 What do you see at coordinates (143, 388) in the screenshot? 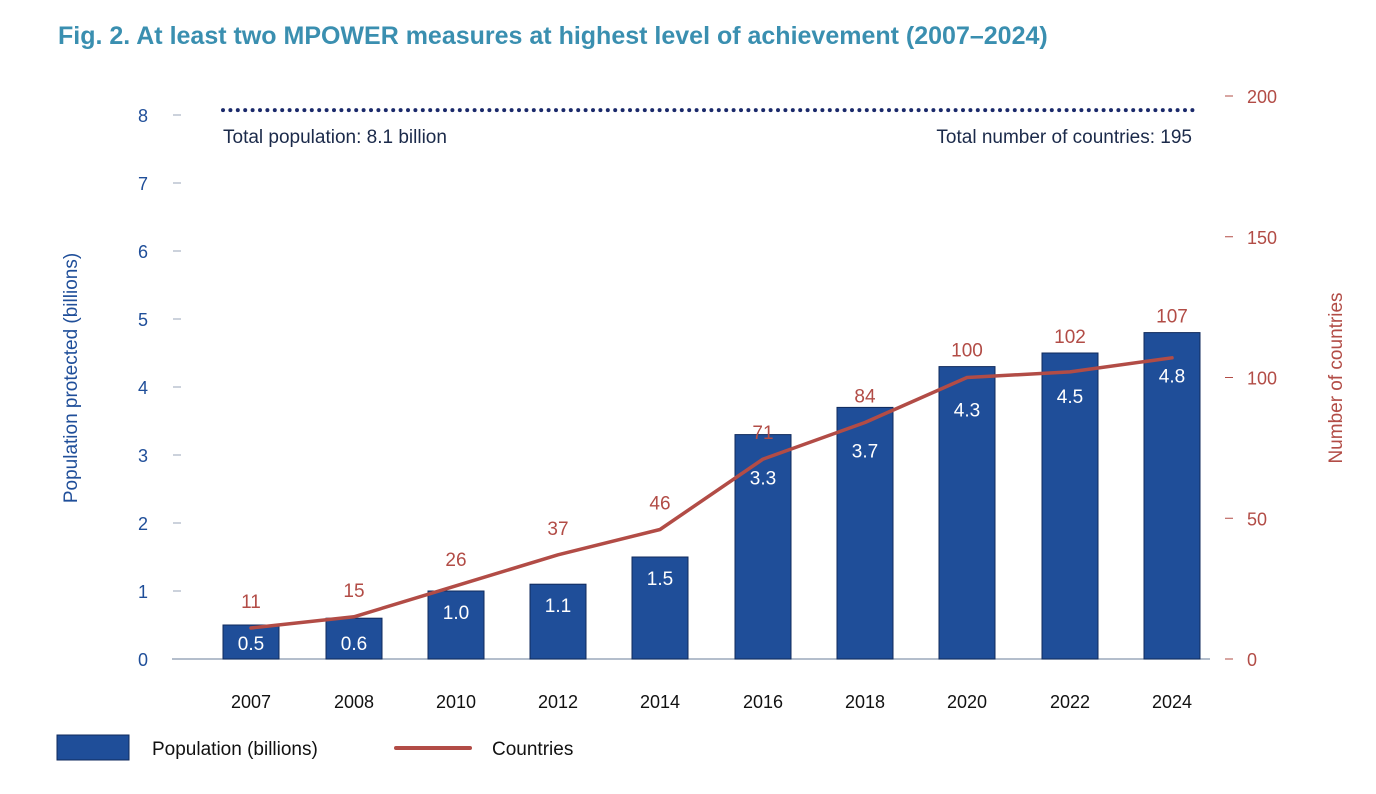
I see `y-left-tick-label: 4` at bounding box center [143, 388].